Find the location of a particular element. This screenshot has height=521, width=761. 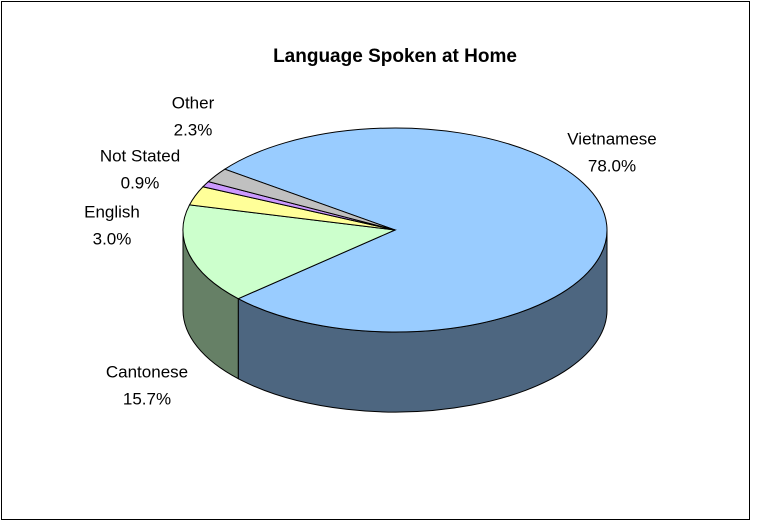

slice-label: English is located at coordinates (112, 211).